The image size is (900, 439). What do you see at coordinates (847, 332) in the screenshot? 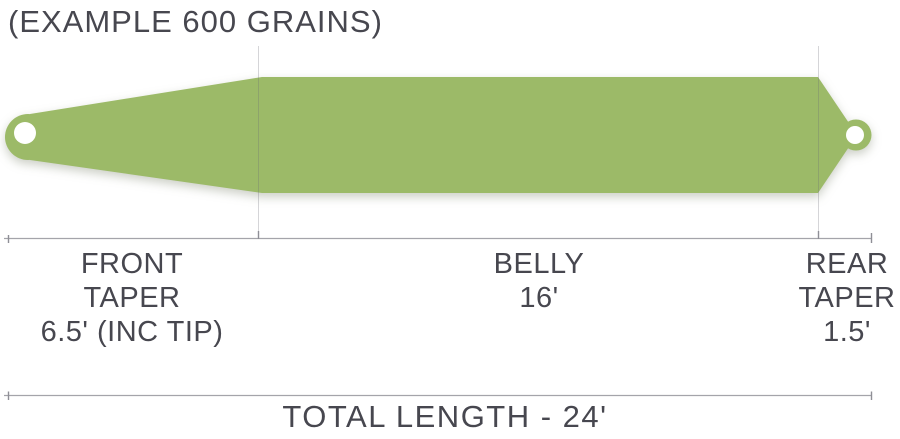
I see `rear-taper-measurement: 1.5'` at bounding box center [847, 332].